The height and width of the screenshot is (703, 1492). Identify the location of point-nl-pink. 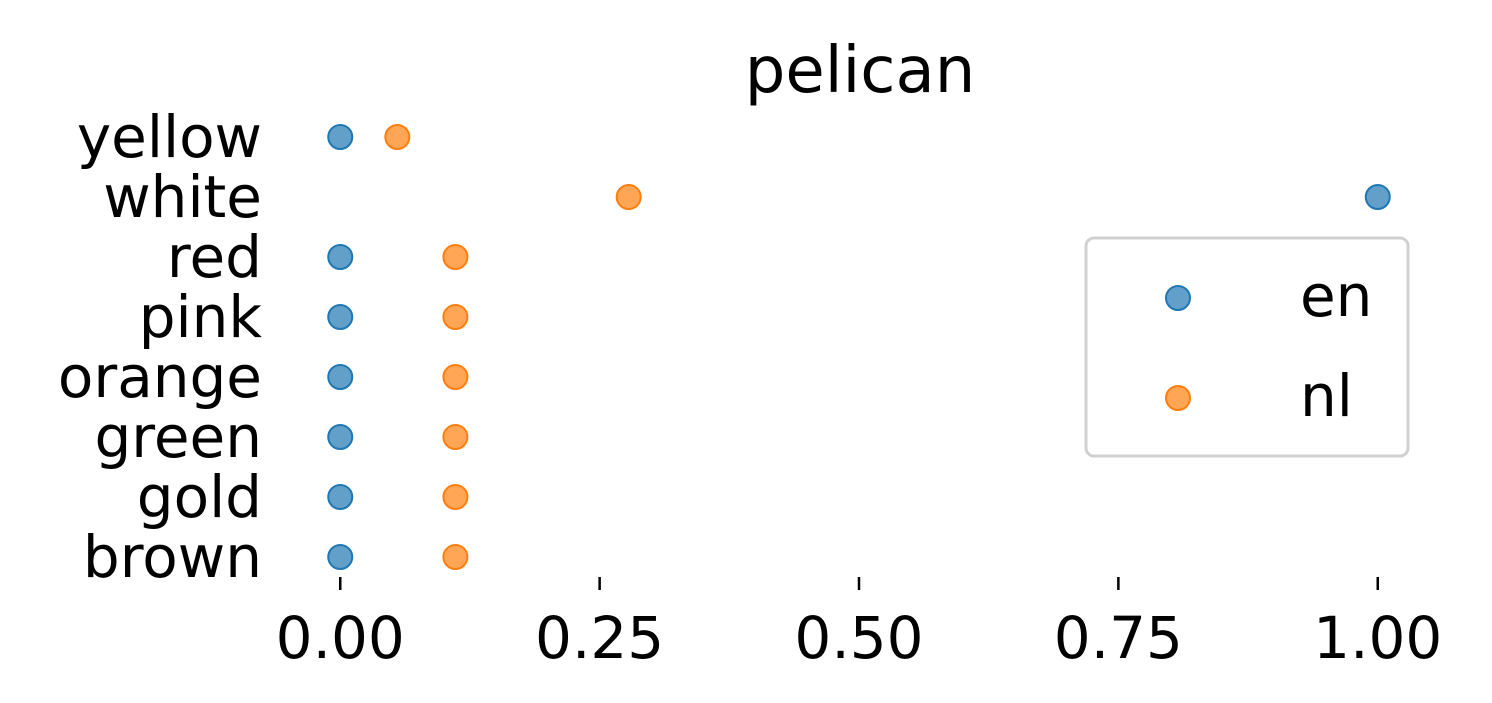
(455, 317).